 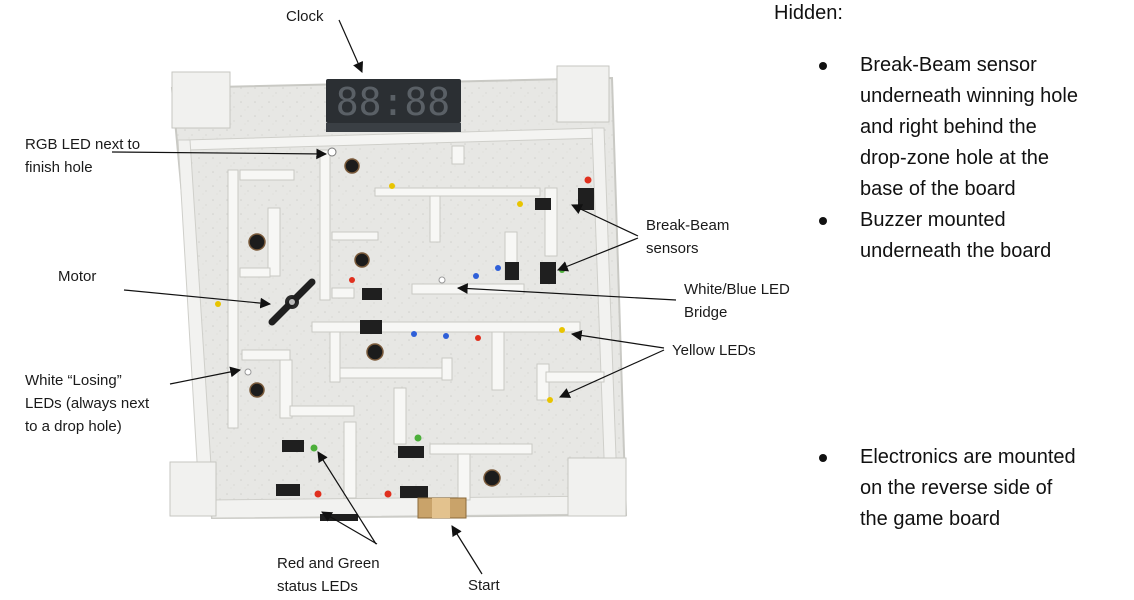 What do you see at coordinates (597, 487) in the screenshot?
I see `corner-block-bottom-right` at bounding box center [597, 487].